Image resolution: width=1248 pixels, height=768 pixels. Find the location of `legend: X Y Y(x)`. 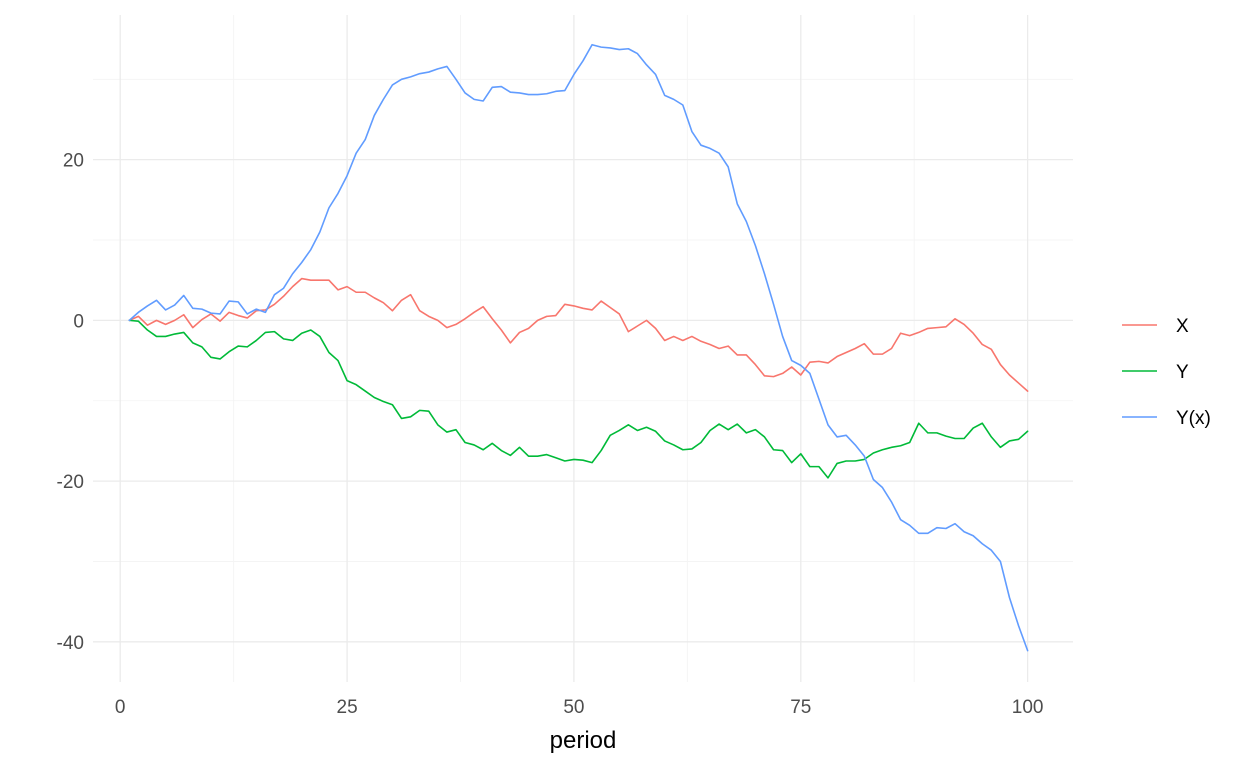

legend: X Y Y(x) is located at coordinates (1166, 372).